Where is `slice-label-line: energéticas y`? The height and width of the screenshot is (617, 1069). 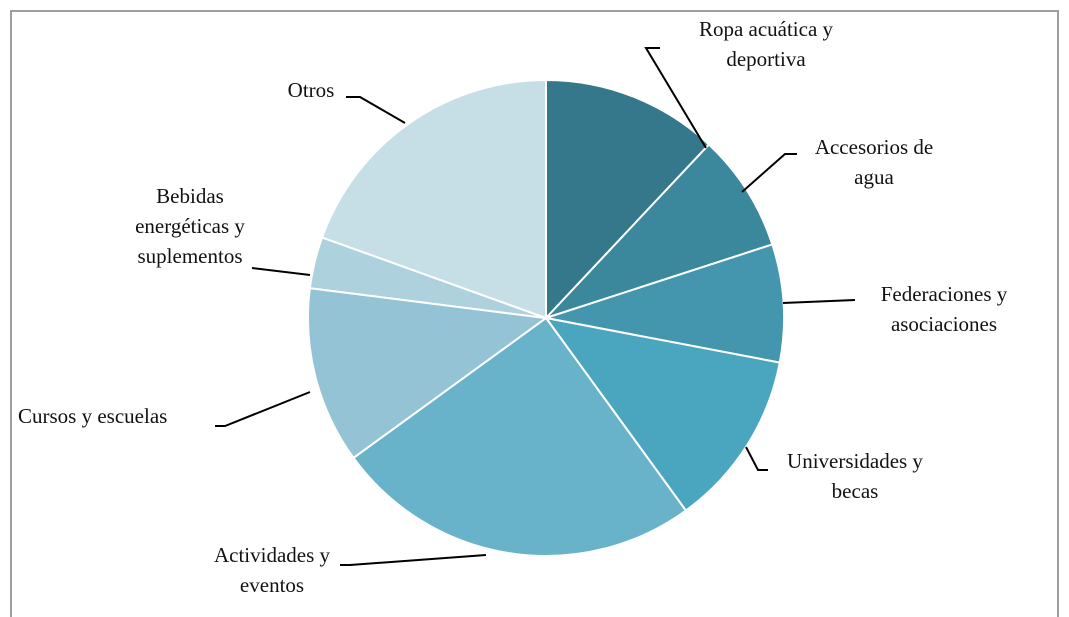
slice-label-line: energéticas y is located at coordinates (190, 226).